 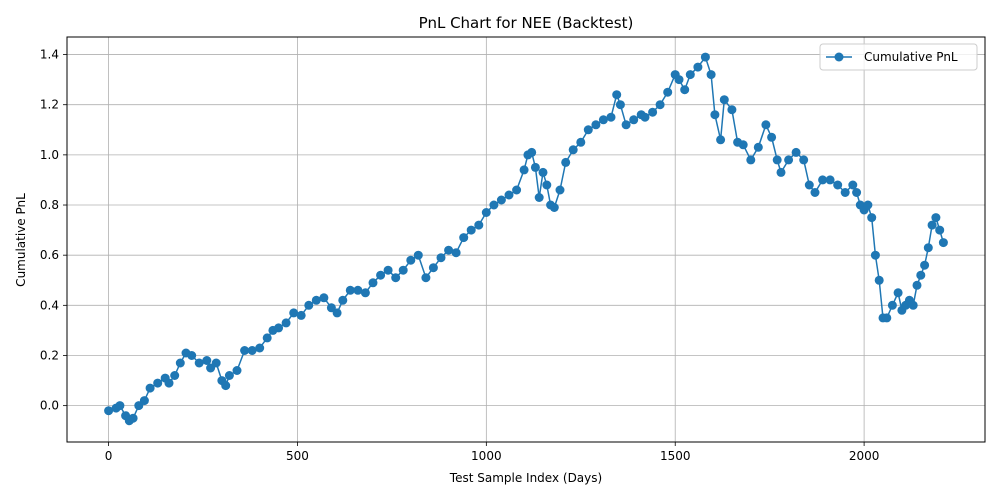 What do you see at coordinates (49, 155) in the screenshot?
I see `y-tick-label: 1.0` at bounding box center [49, 155].